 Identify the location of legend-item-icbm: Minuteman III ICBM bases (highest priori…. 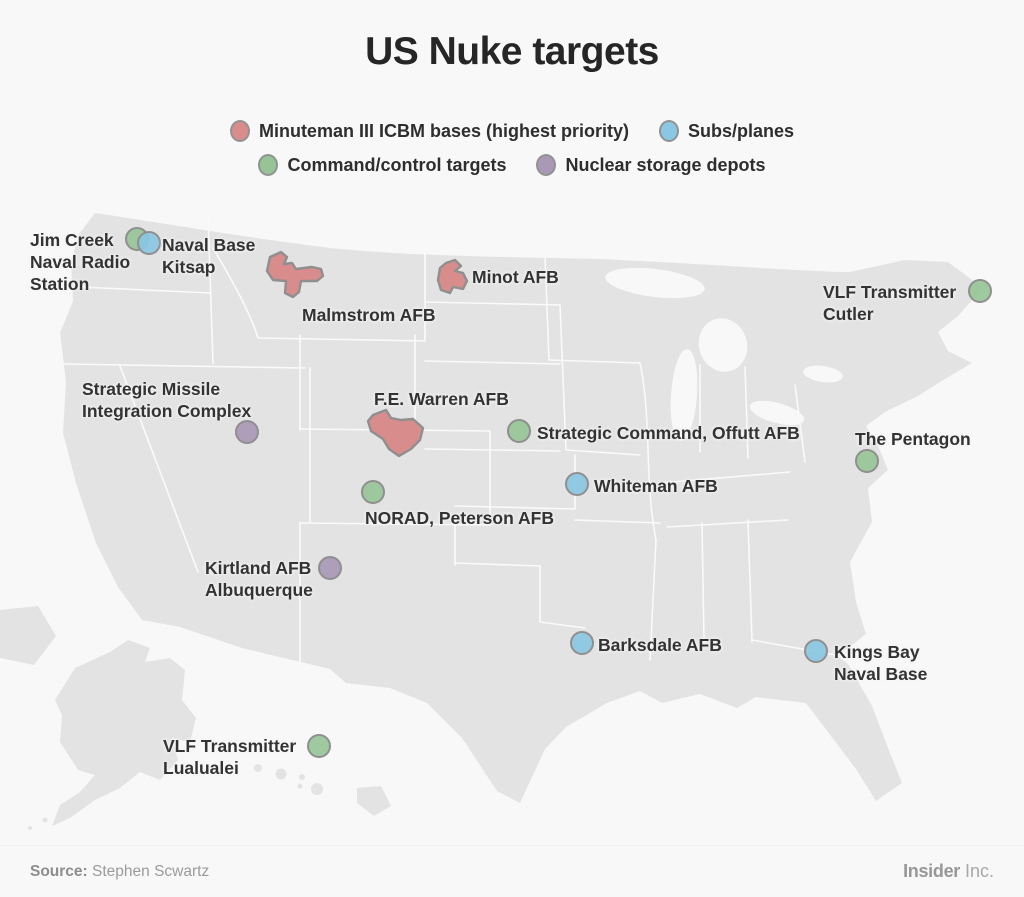
(429, 131).